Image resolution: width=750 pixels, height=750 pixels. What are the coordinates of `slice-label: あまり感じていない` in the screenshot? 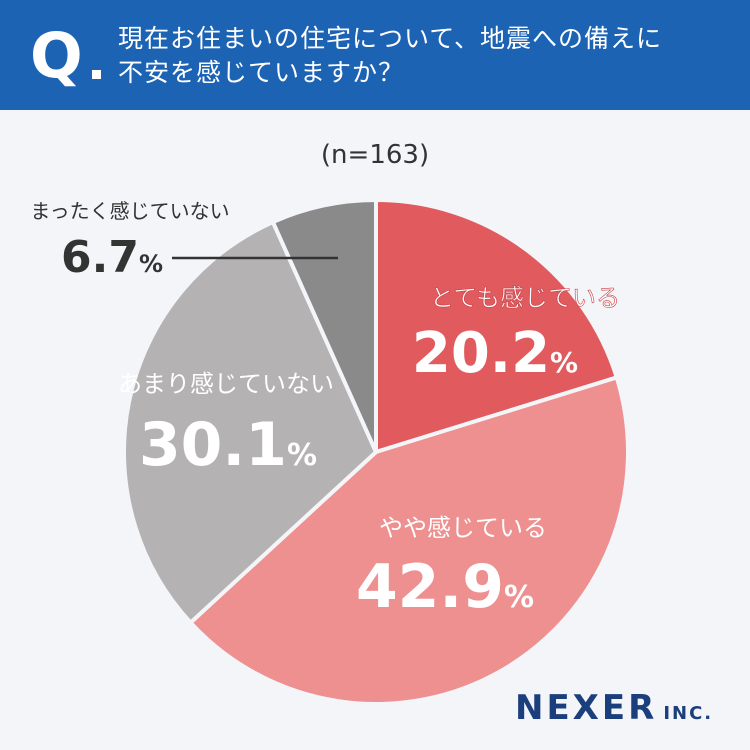 It's located at (226, 384).